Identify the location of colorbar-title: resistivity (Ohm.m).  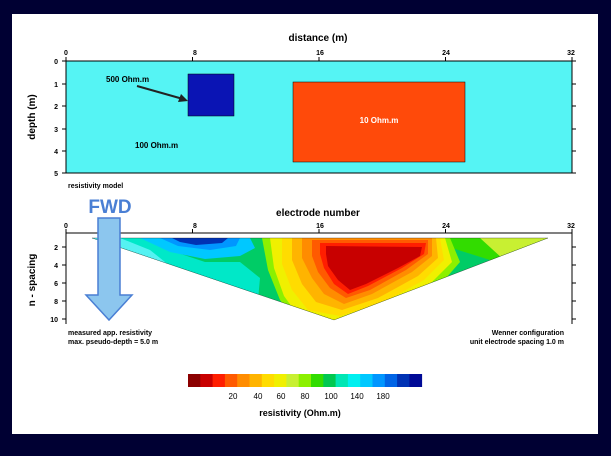
(300, 413).